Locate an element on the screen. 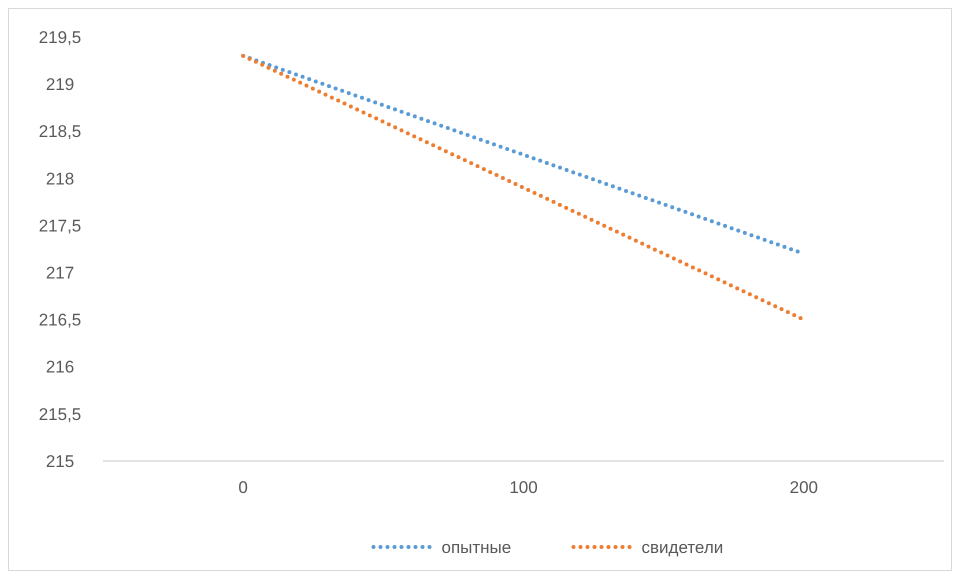 This screenshot has width=960, height=579. y-tick-label: 218 is located at coordinates (60, 178).